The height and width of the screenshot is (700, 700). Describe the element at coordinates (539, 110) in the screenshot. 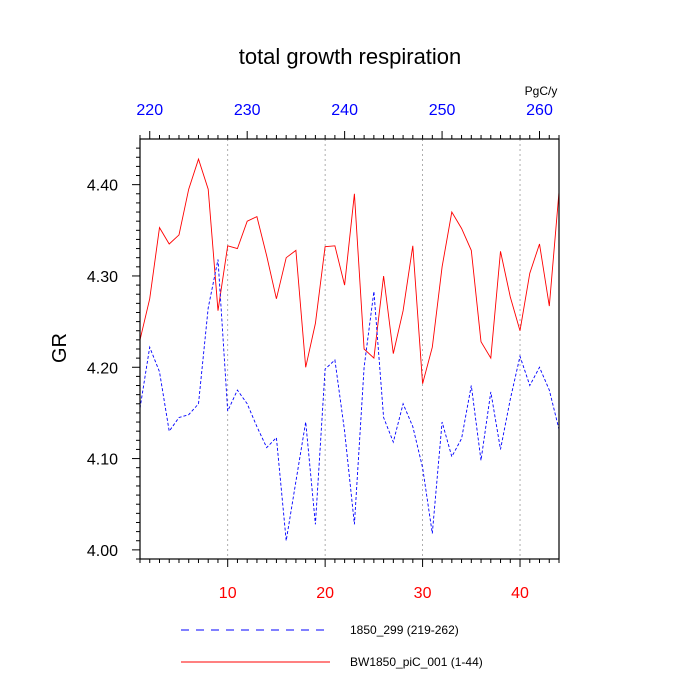

I see `top-tick-label: 260` at that location.